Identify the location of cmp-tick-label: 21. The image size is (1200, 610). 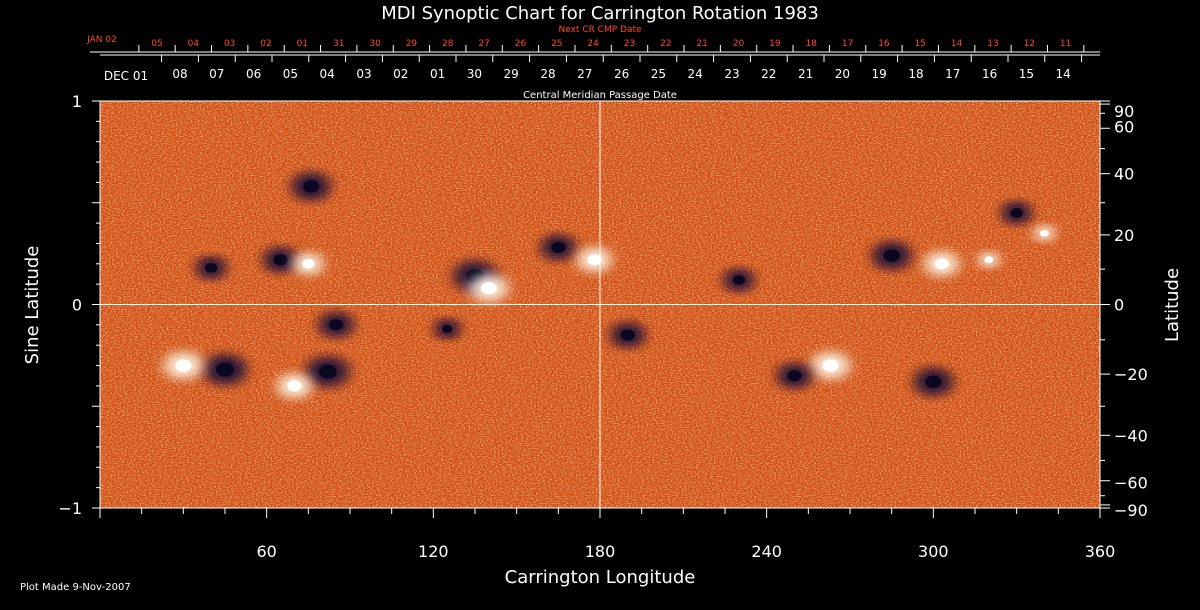
(805, 74).